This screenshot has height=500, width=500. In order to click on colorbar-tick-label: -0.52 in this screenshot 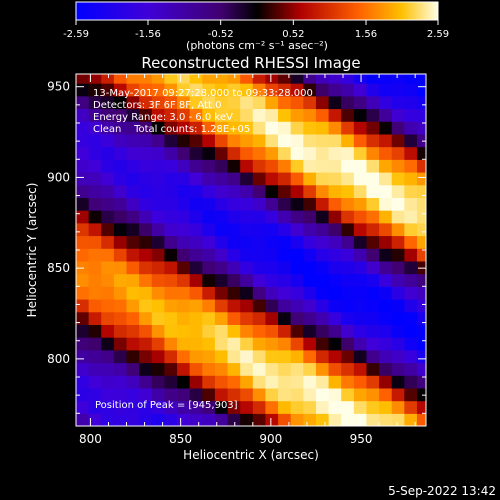, I will do `click(221, 34)`.